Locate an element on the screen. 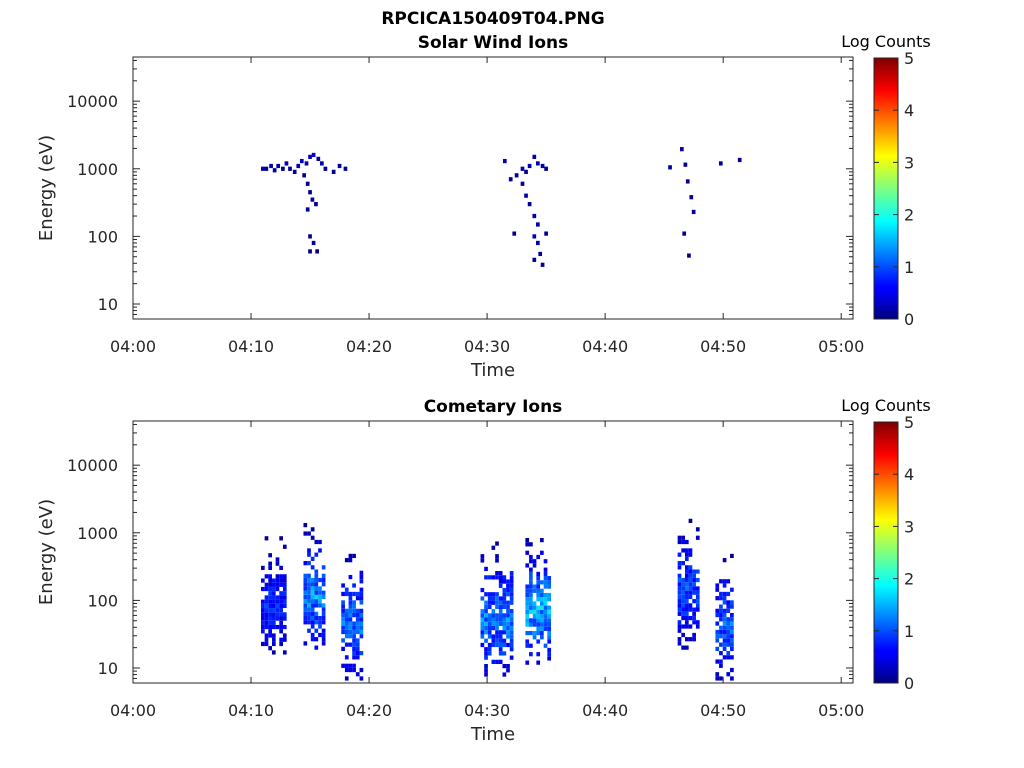  x-tick-label: 04:10 is located at coordinates (251, 710).